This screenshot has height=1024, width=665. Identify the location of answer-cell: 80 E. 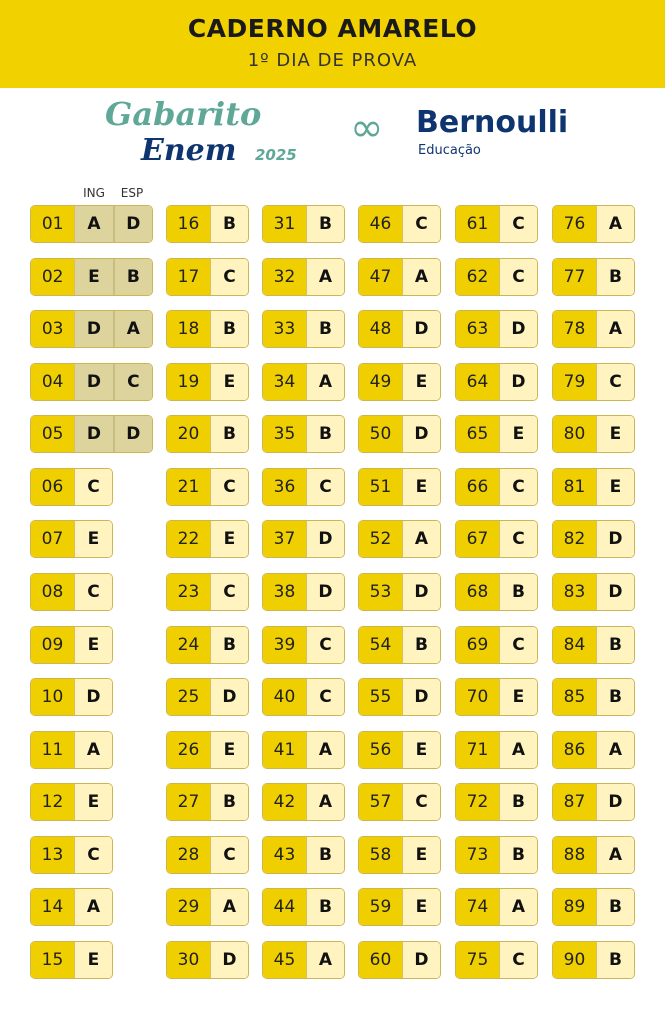
(593, 434).